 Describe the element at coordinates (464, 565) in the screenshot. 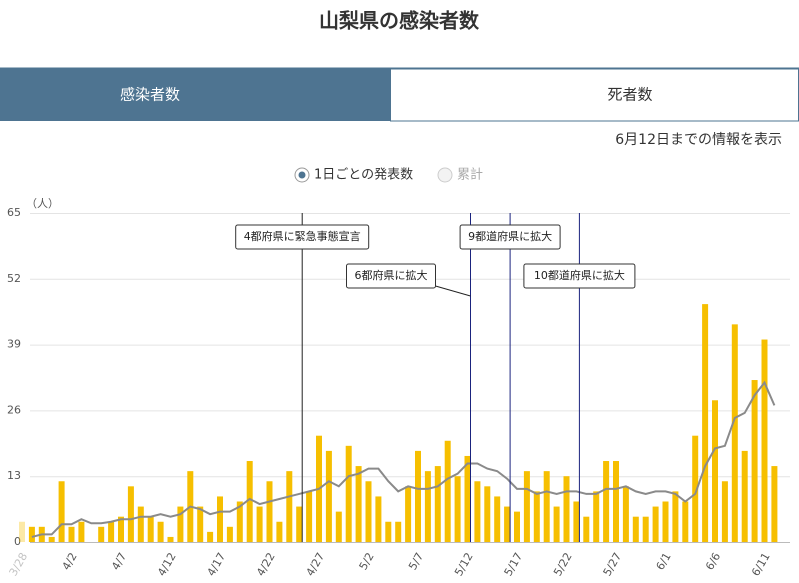

I see `x-tick-label: 5/12` at that location.